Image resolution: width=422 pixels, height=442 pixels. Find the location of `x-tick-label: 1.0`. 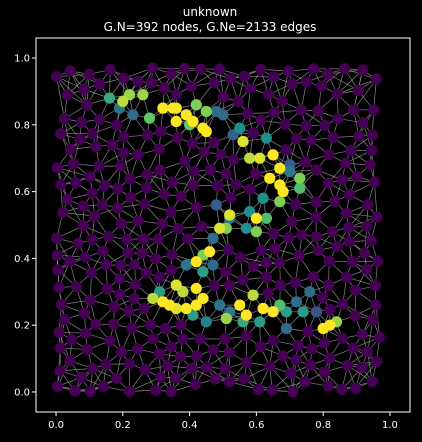

x-tick-label: 1.0 is located at coordinates (390, 425).